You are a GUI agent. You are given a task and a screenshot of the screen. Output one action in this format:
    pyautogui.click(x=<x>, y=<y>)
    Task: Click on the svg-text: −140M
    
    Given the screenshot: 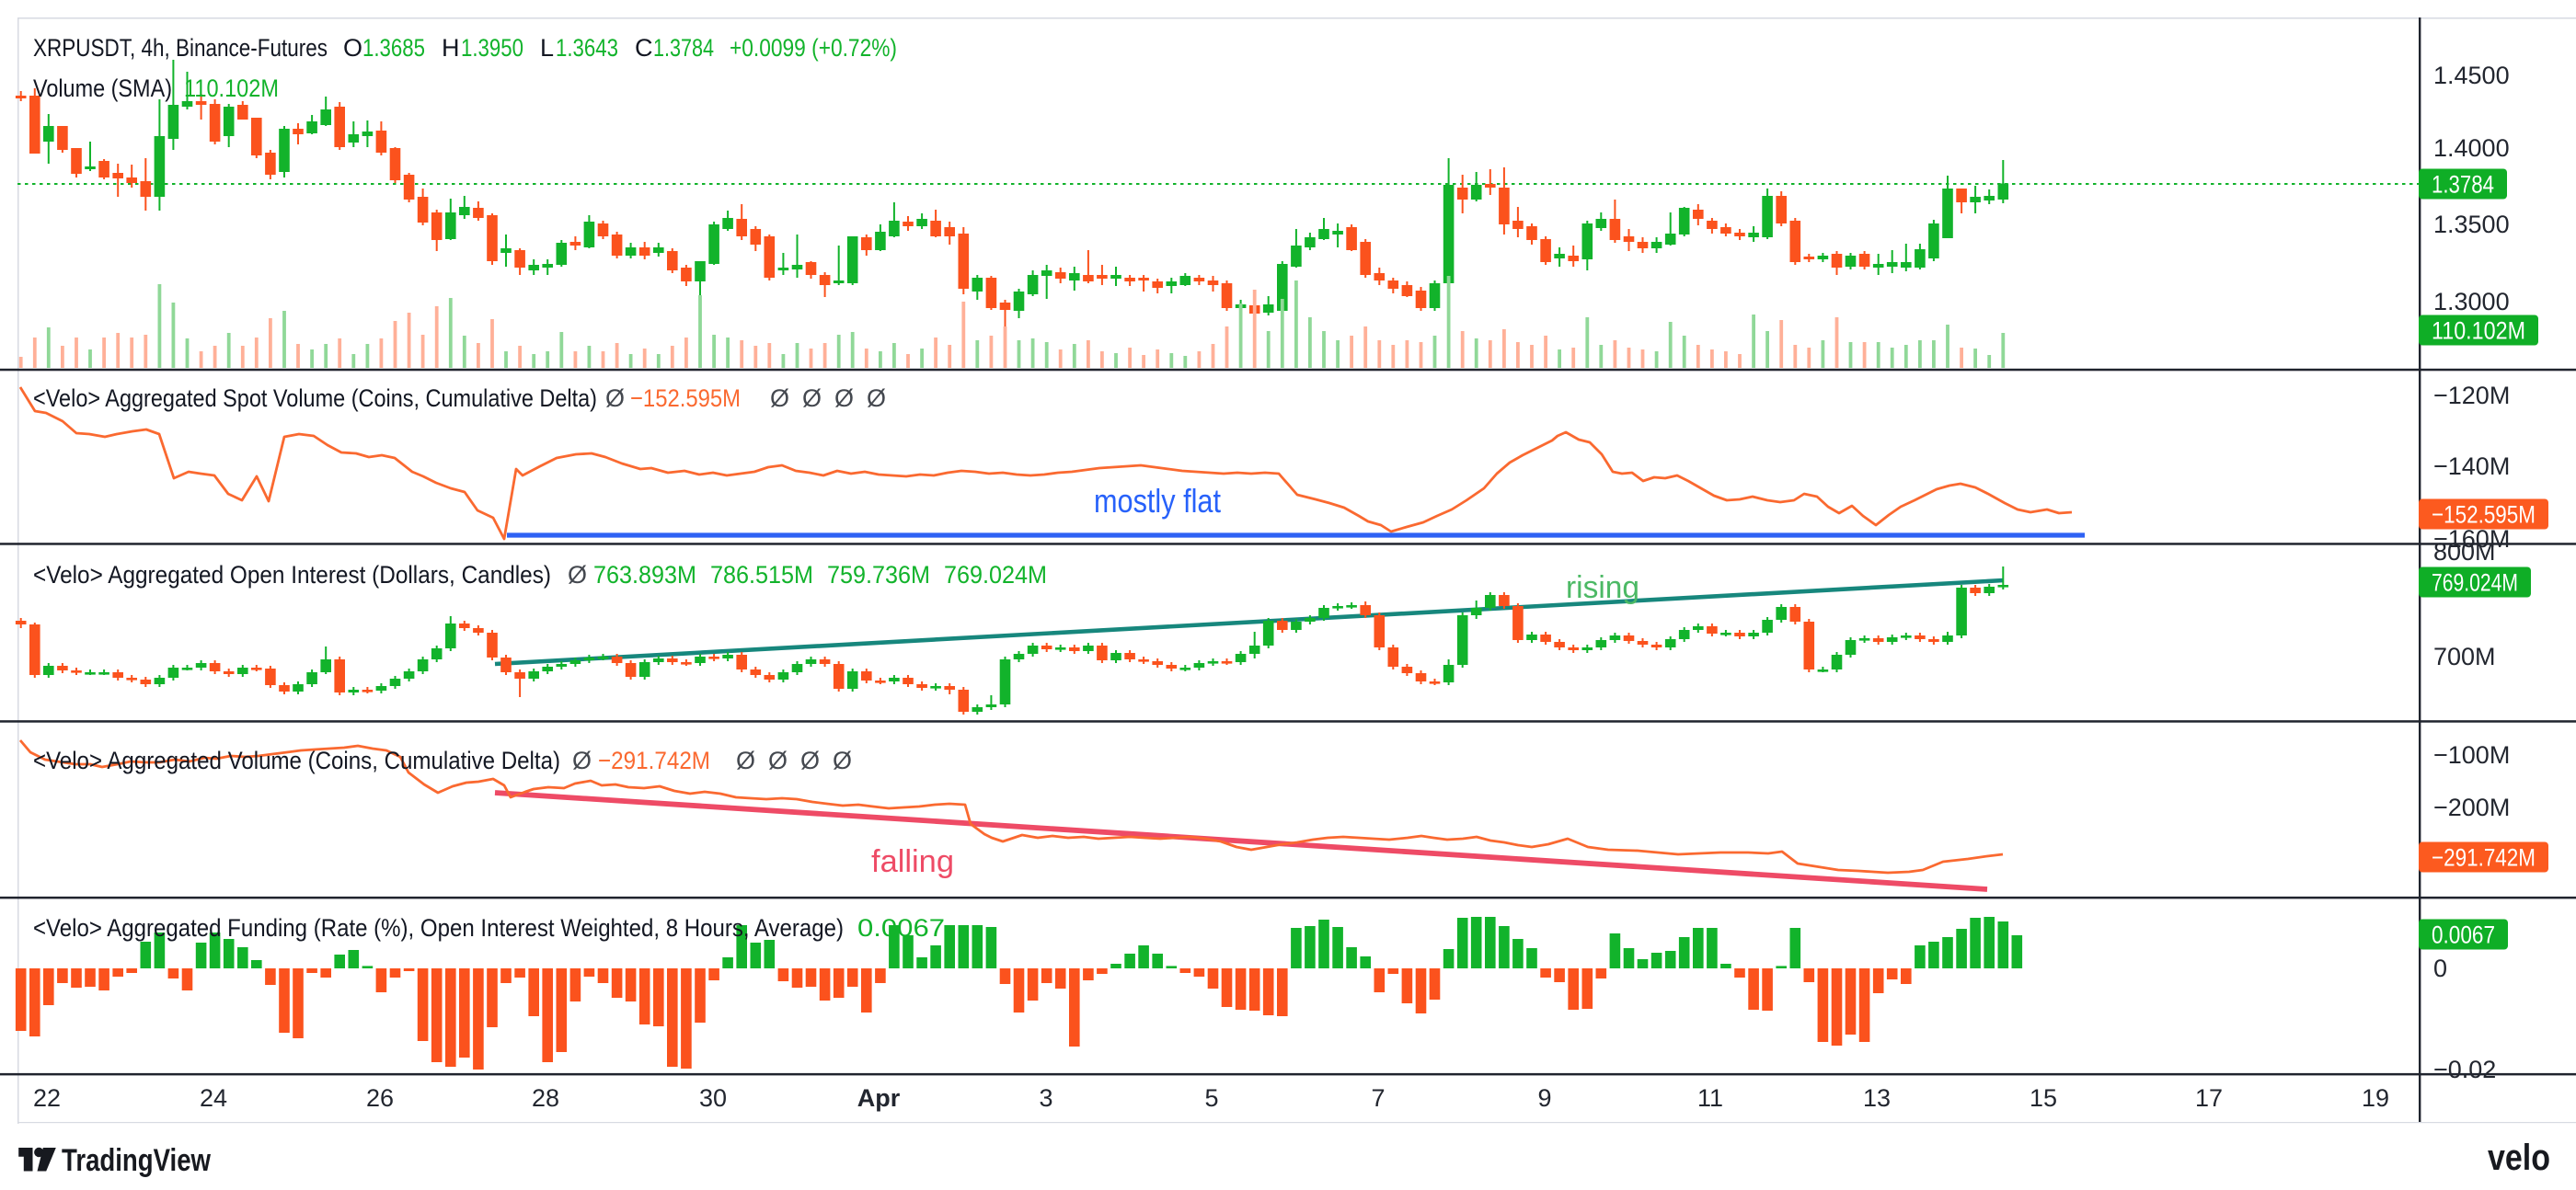 What is the action you would take?
    pyautogui.click(x=2471, y=466)
    